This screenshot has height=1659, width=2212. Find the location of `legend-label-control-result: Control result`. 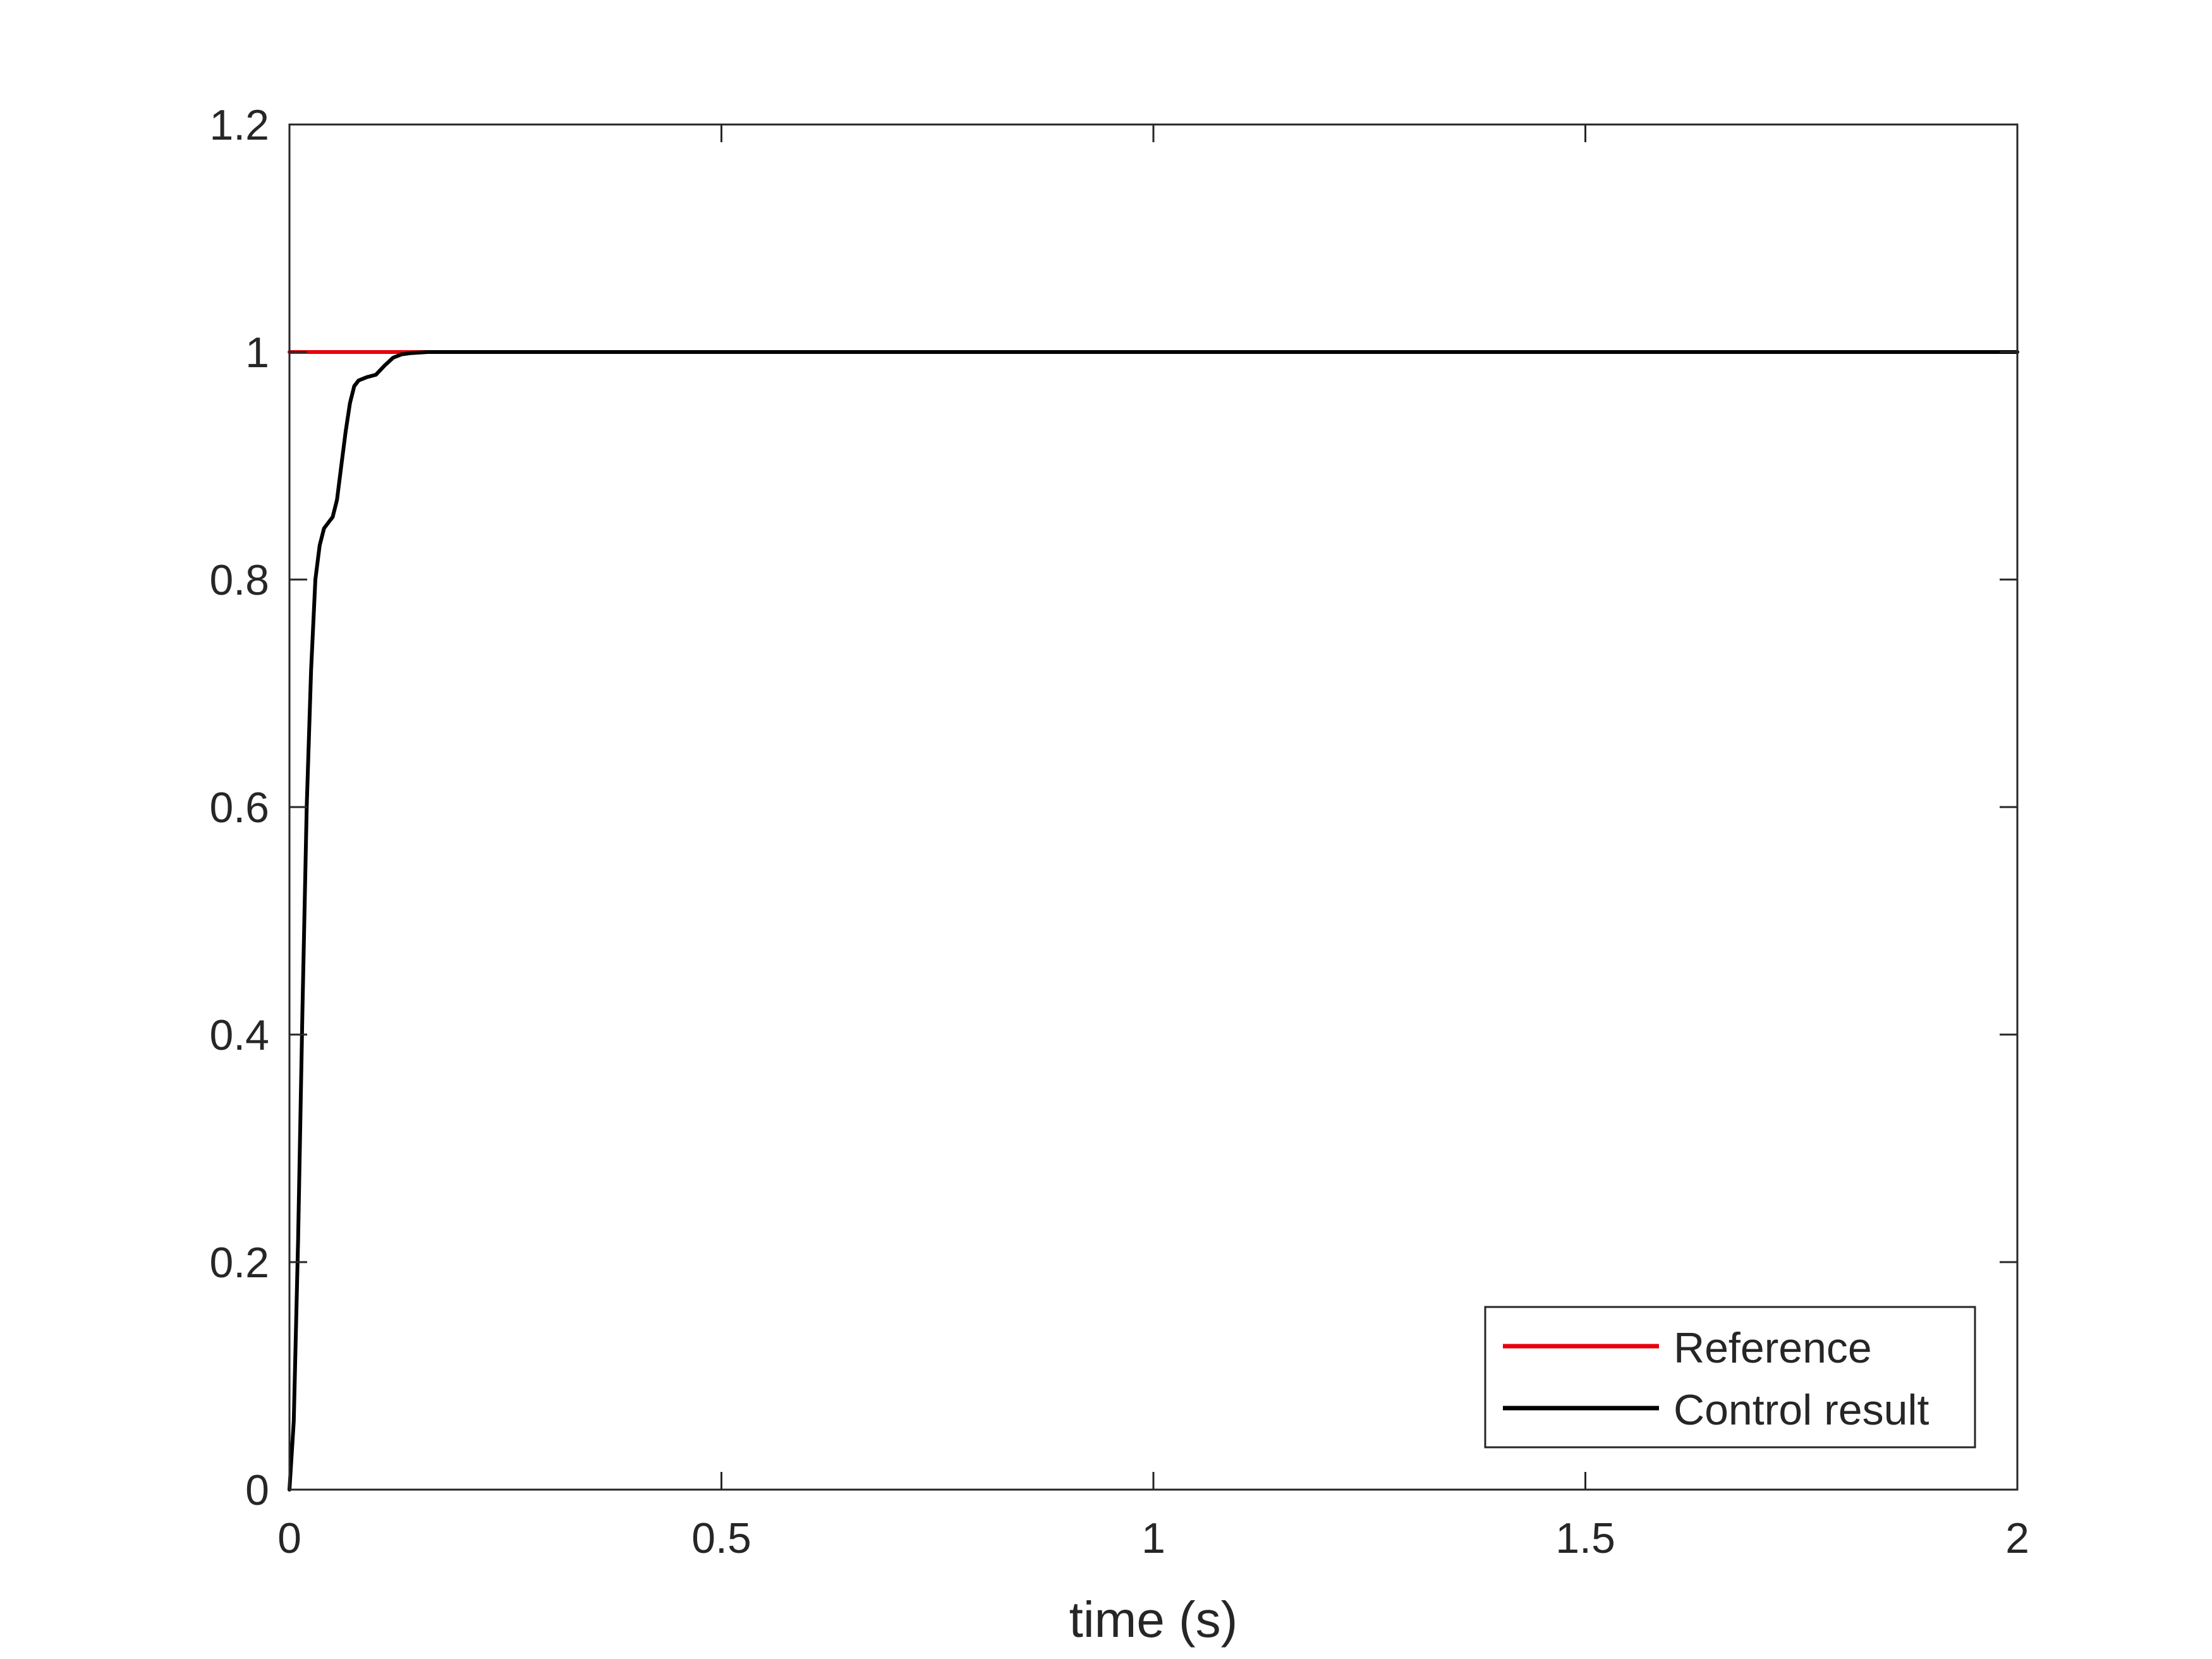

legend-label-control-result: Control result is located at coordinates (1801, 1410).